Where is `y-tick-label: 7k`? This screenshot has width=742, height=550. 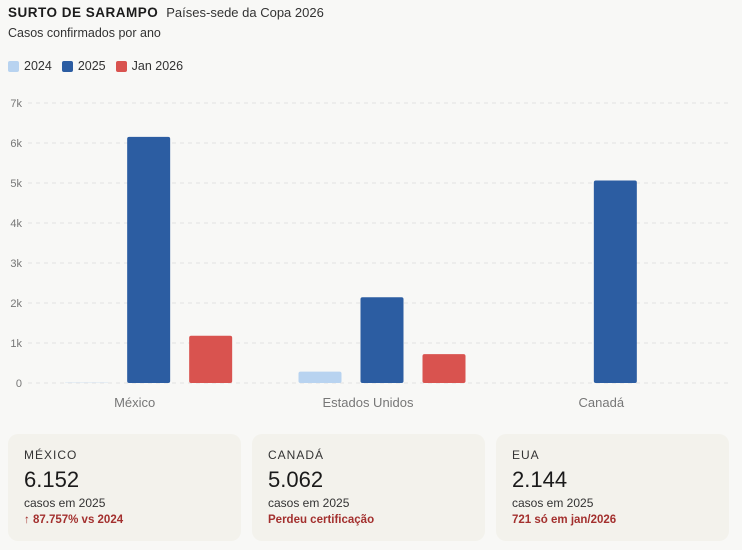 y-tick-label: 7k is located at coordinates (16, 104).